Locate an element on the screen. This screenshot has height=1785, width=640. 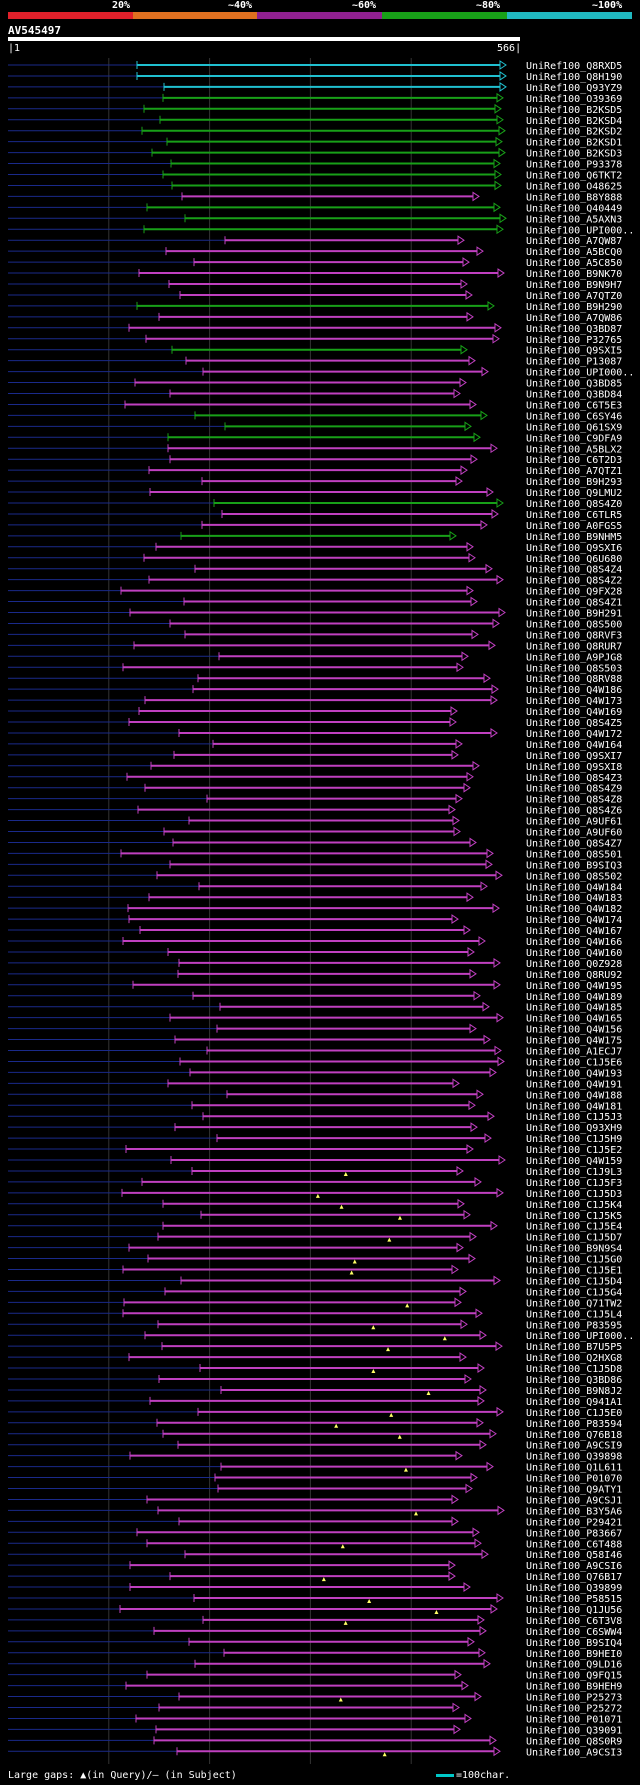
hit-label: UniRef100_Q4W169 is located at coordinates (574, 712).